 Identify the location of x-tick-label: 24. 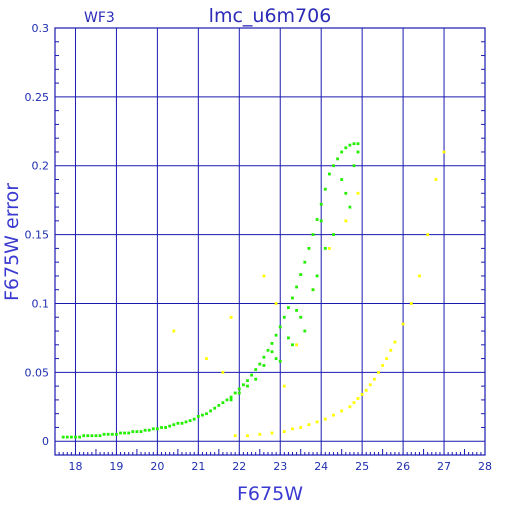
(321, 466).